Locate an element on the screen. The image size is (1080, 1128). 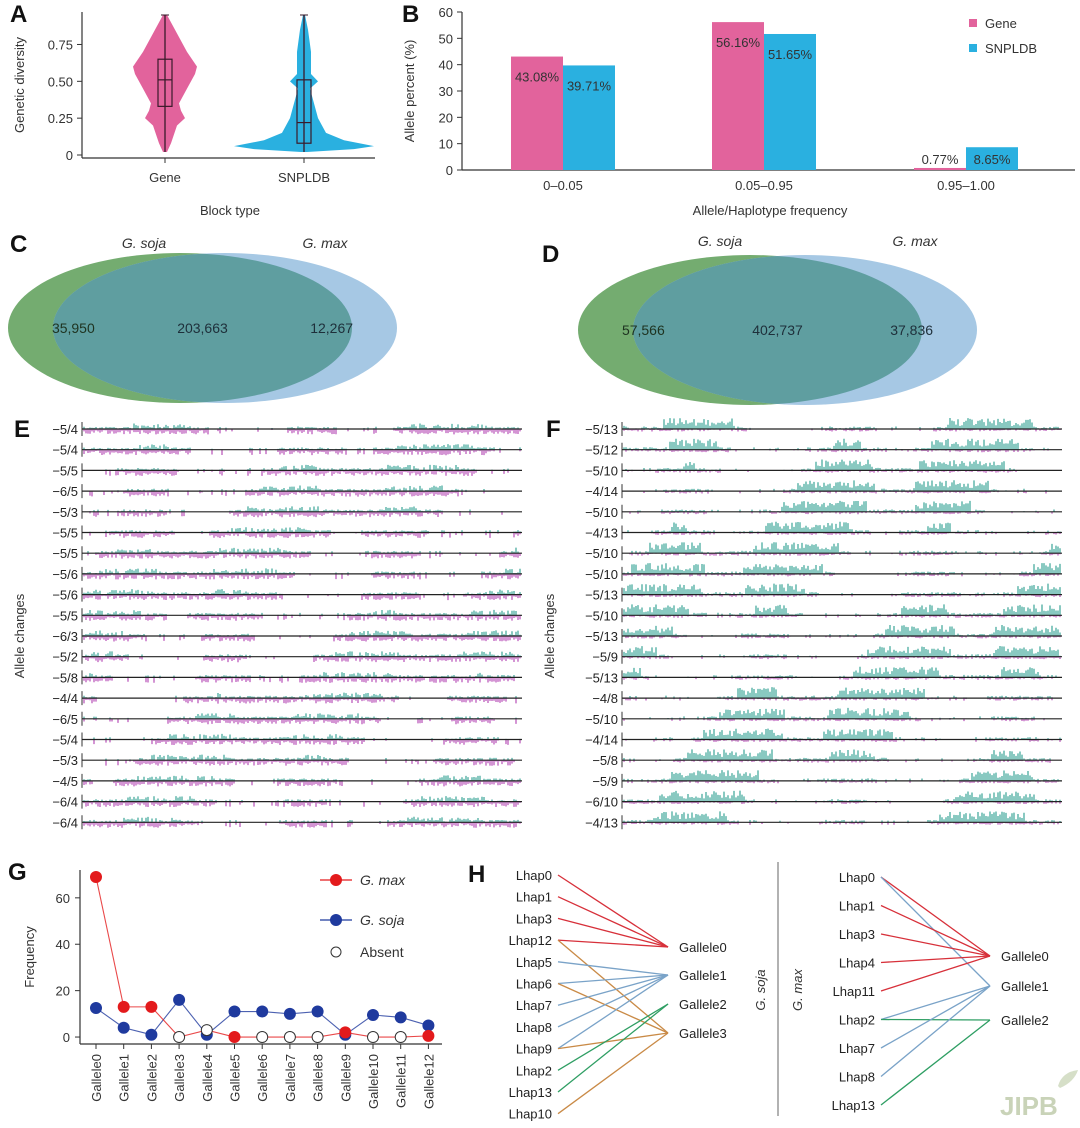
node-haplotype: Lhap3 is located at coordinates (534, 918).